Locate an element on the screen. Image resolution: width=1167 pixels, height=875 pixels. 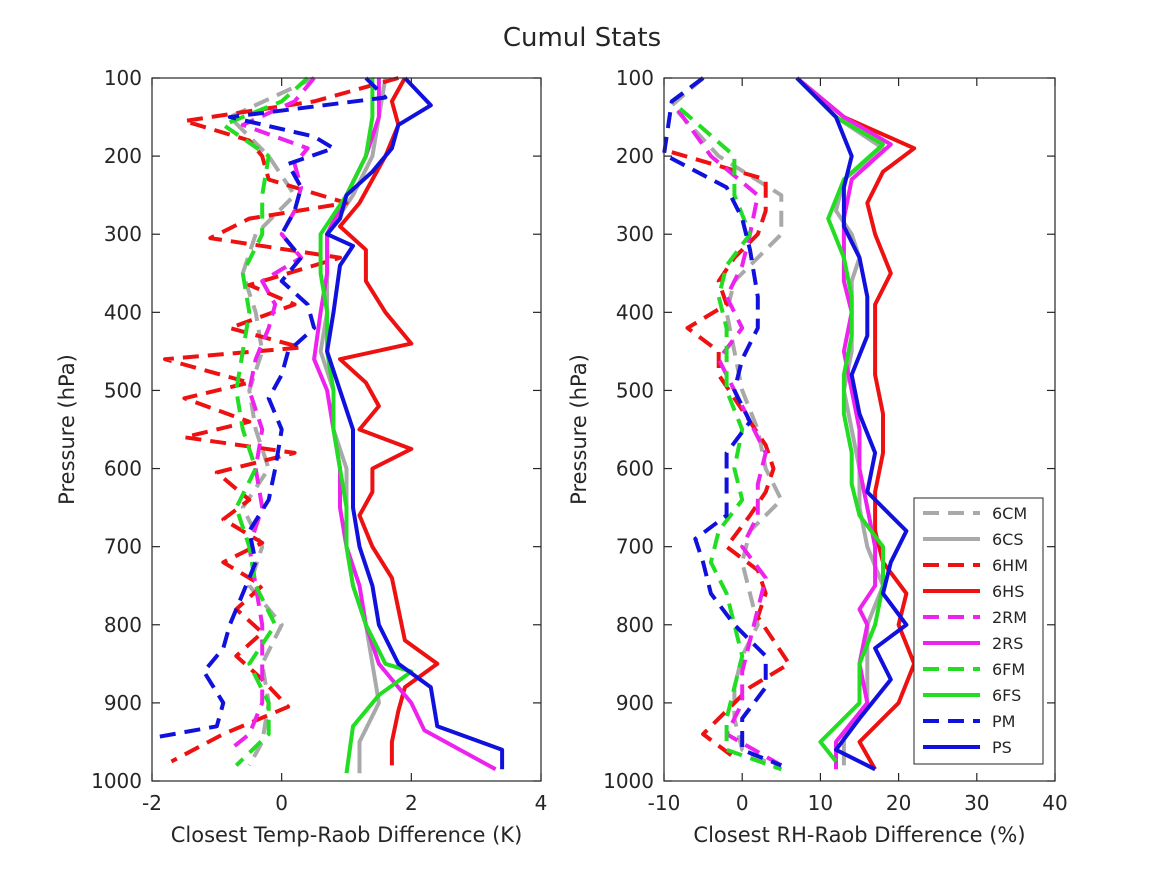
x-tick-label: 4 is located at coordinates (541, 803).